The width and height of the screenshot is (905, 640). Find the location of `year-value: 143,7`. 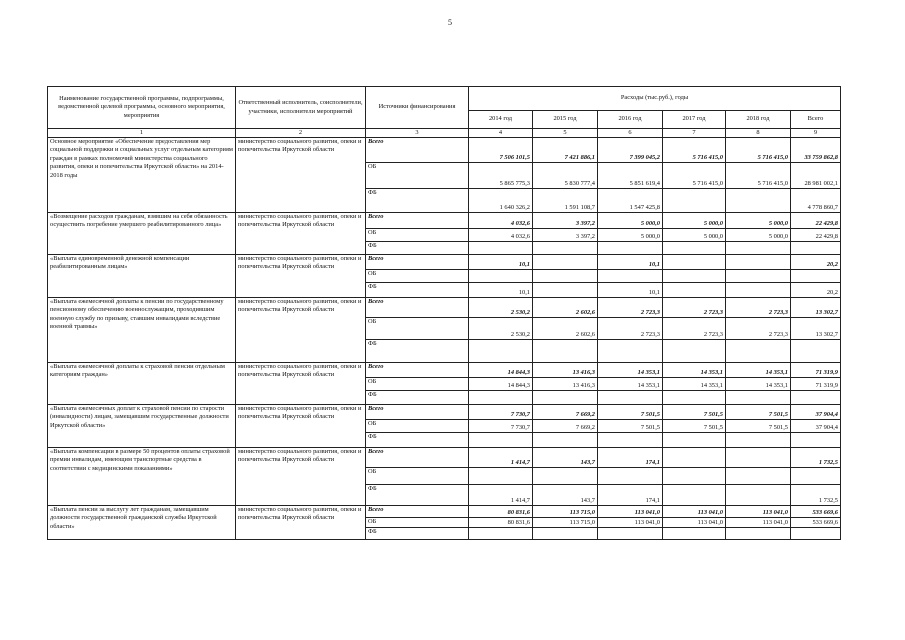

year-value: 143,7 is located at coordinates (565, 457).